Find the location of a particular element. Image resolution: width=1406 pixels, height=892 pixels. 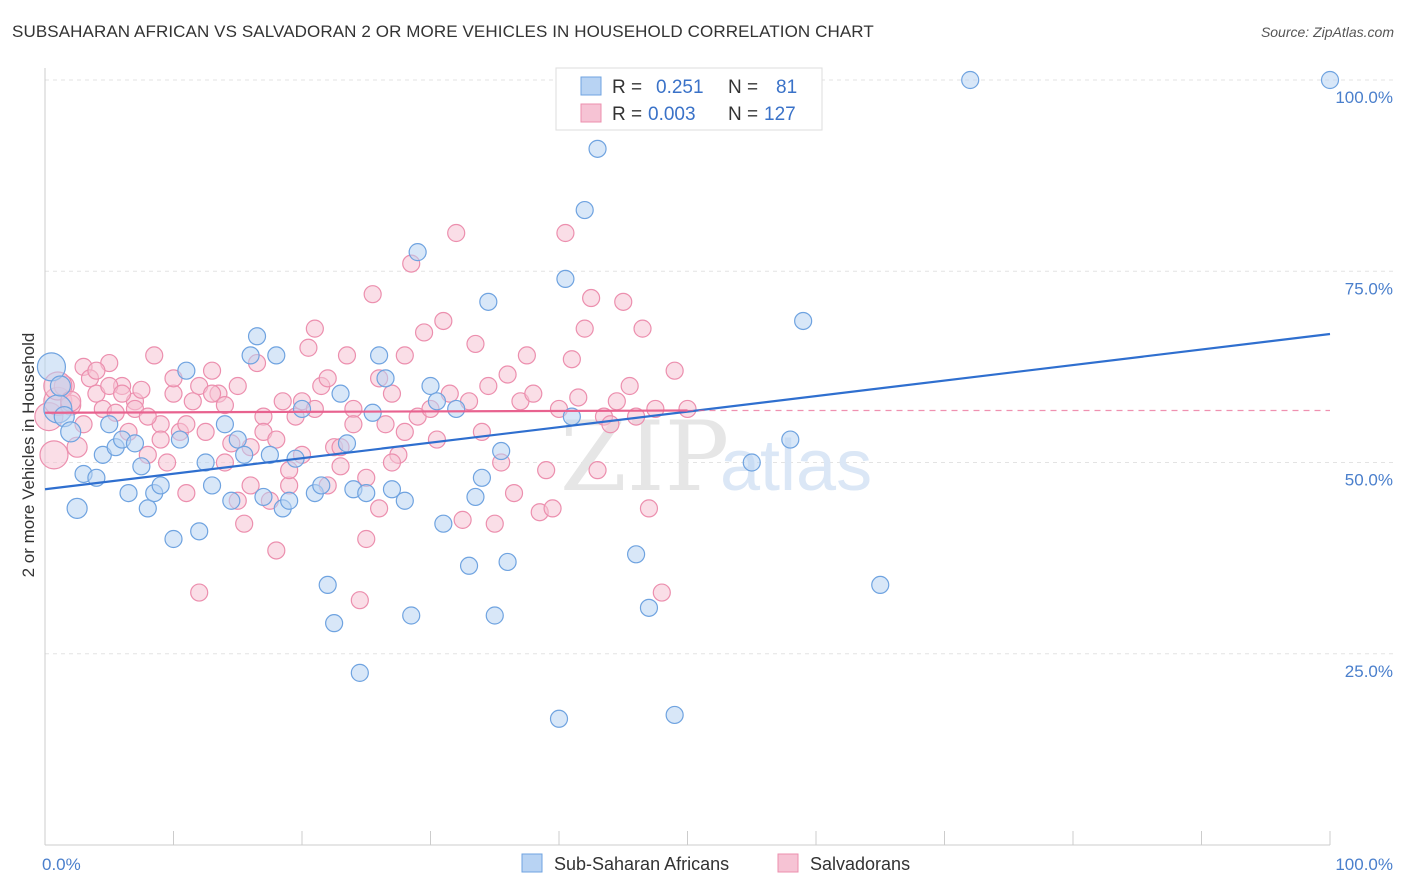

y-tick-label: 25.0% is located at coordinates (1369, 671).